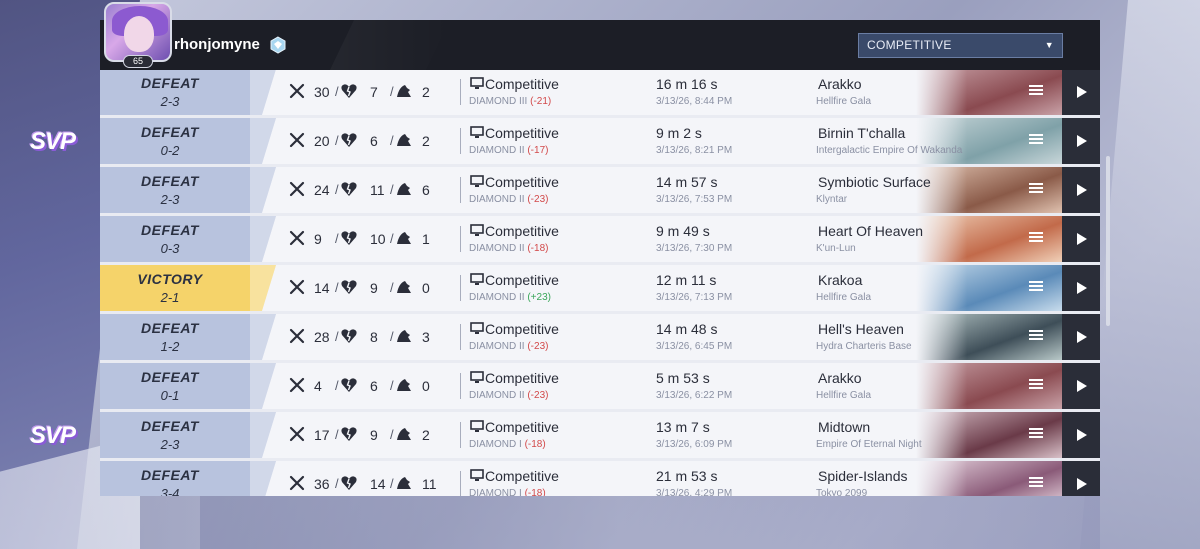 Image resolution: width=1200 pixels, height=549 pixels. What do you see at coordinates (538, 395) in the screenshot?
I see `rank-delta: (-23)` at bounding box center [538, 395].